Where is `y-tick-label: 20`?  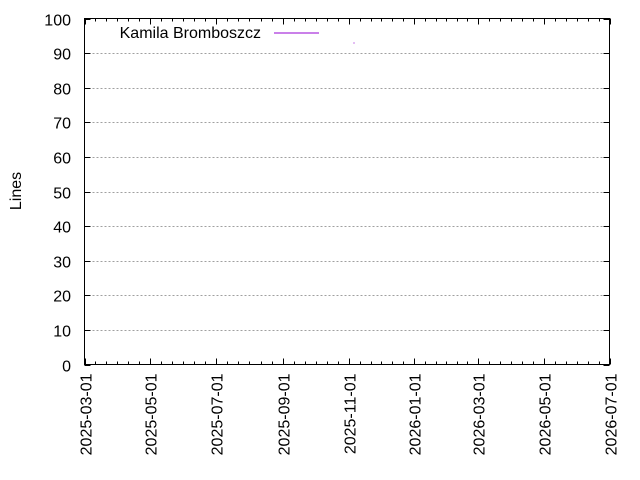 y-tick-label: 20 is located at coordinates (62, 297).